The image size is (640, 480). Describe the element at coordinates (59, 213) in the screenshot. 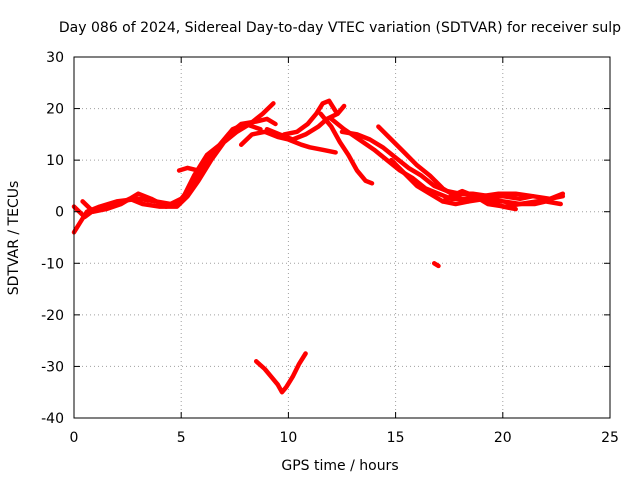

I see `y-tick-label: 0` at that location.